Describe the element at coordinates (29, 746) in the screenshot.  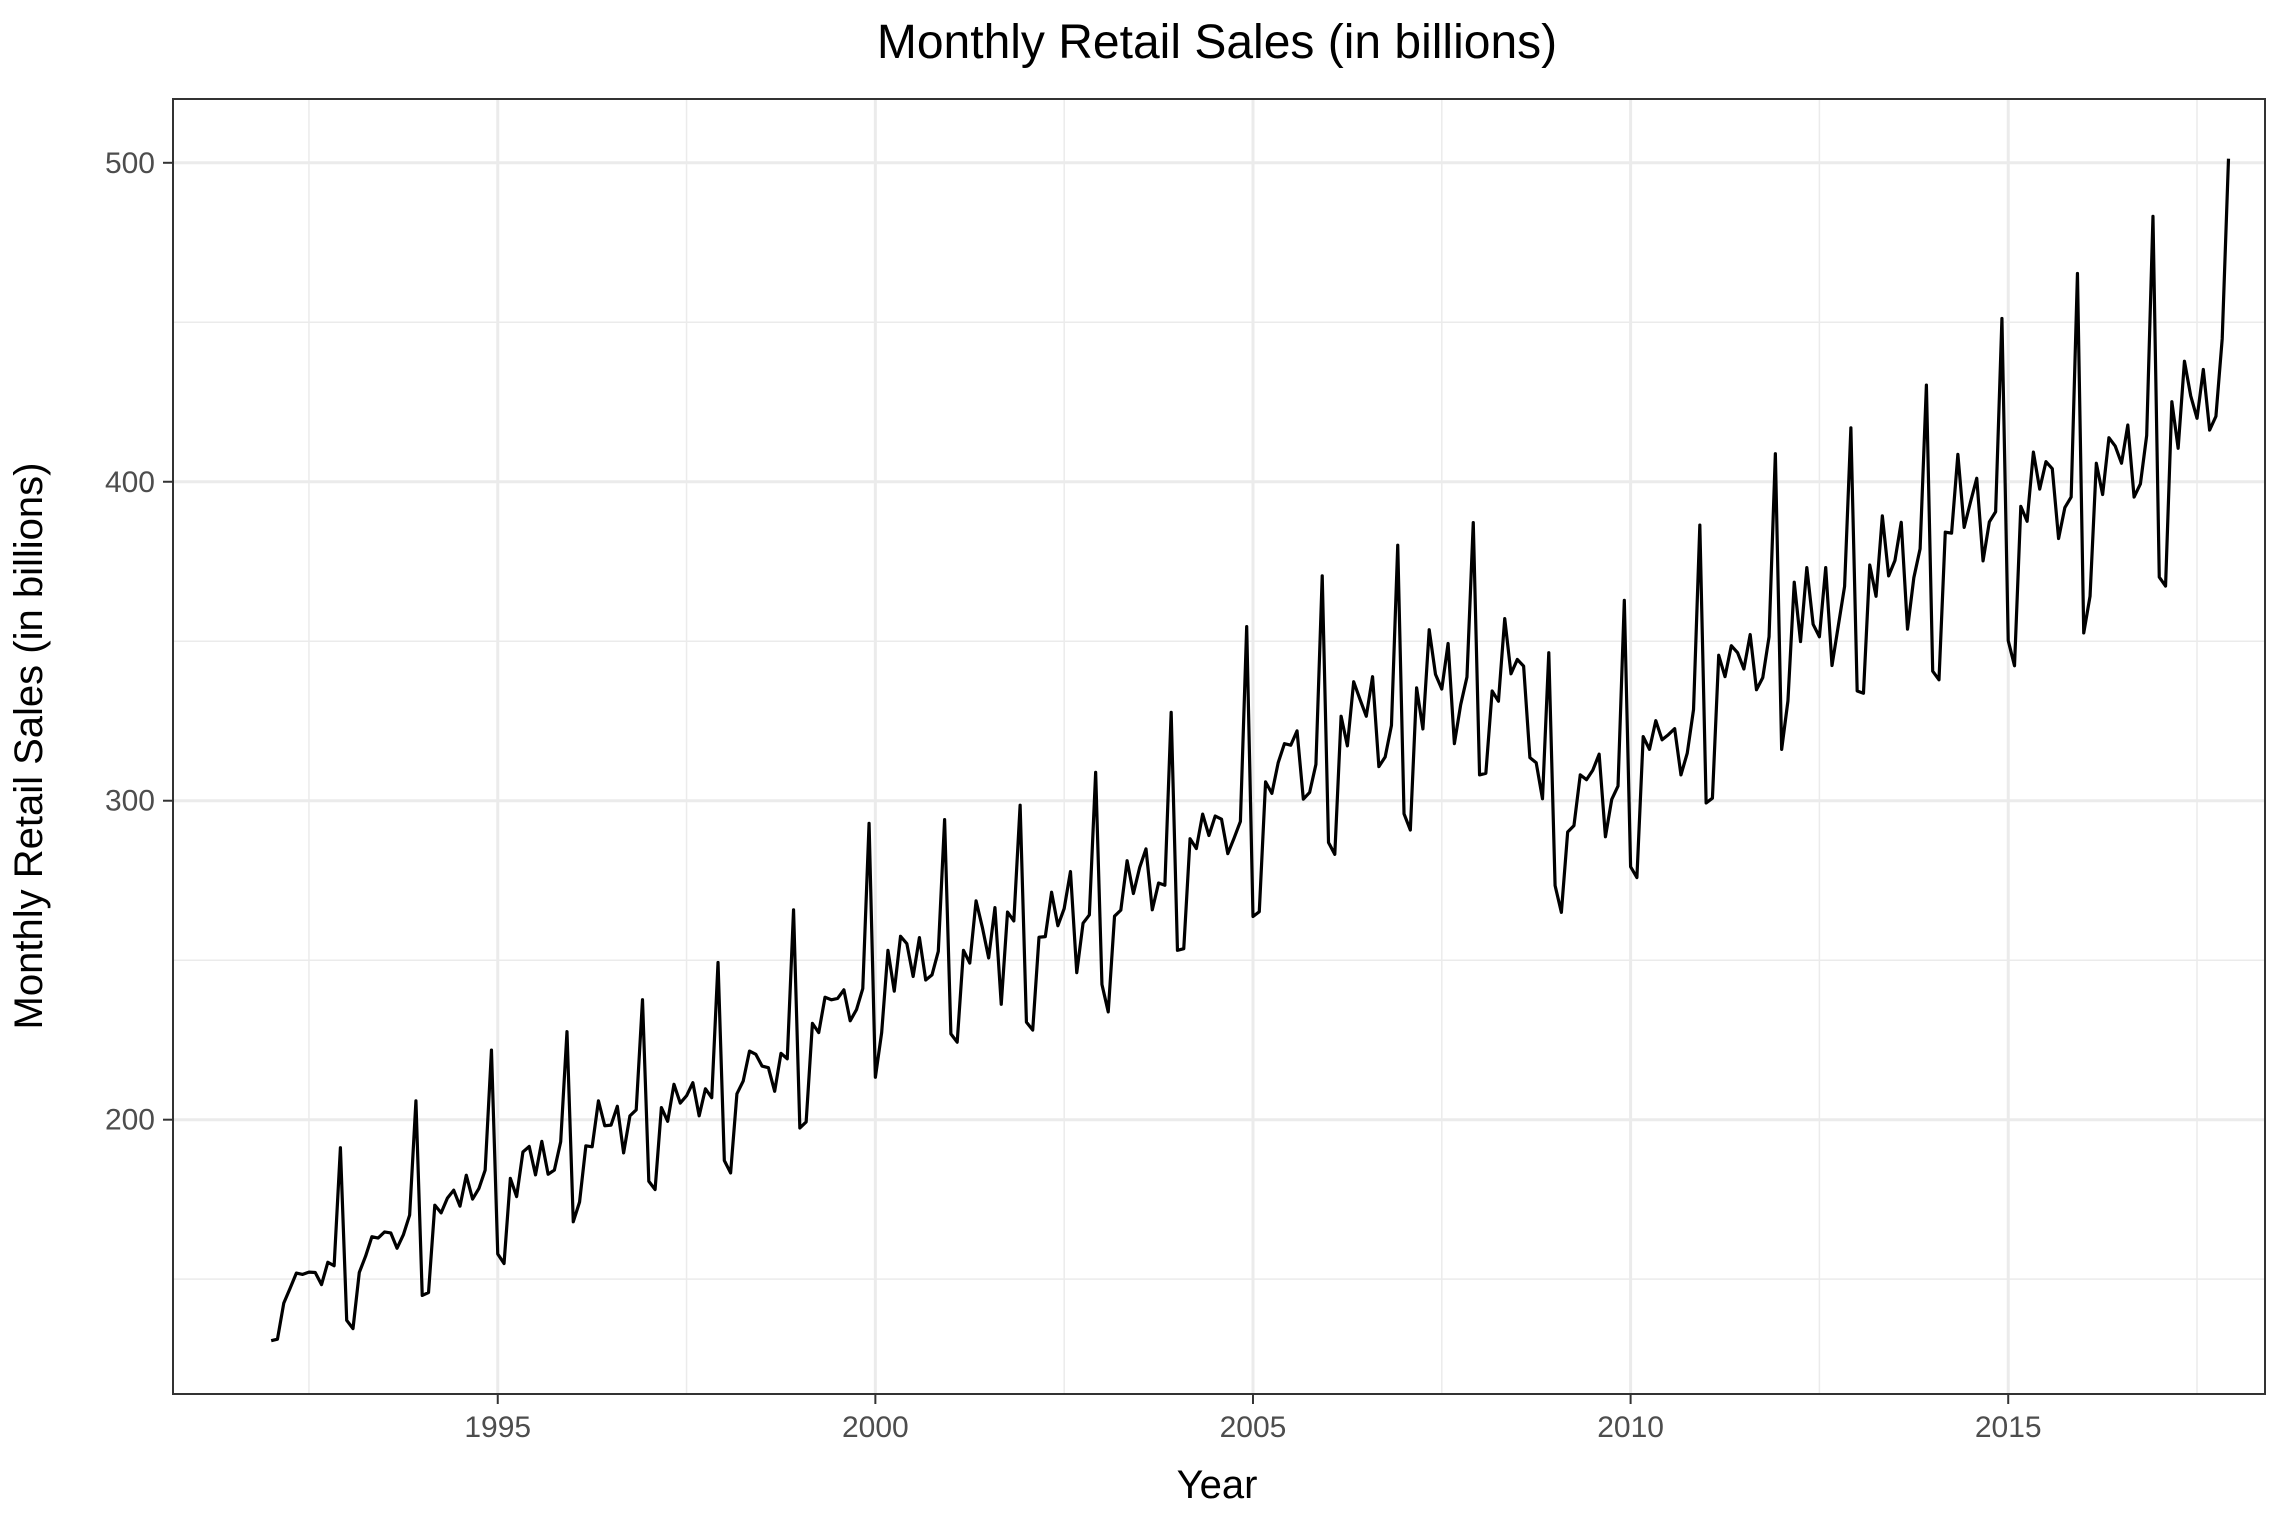
I see `y-axis-label: Monthly Retail Sales (in billions)` at that location.